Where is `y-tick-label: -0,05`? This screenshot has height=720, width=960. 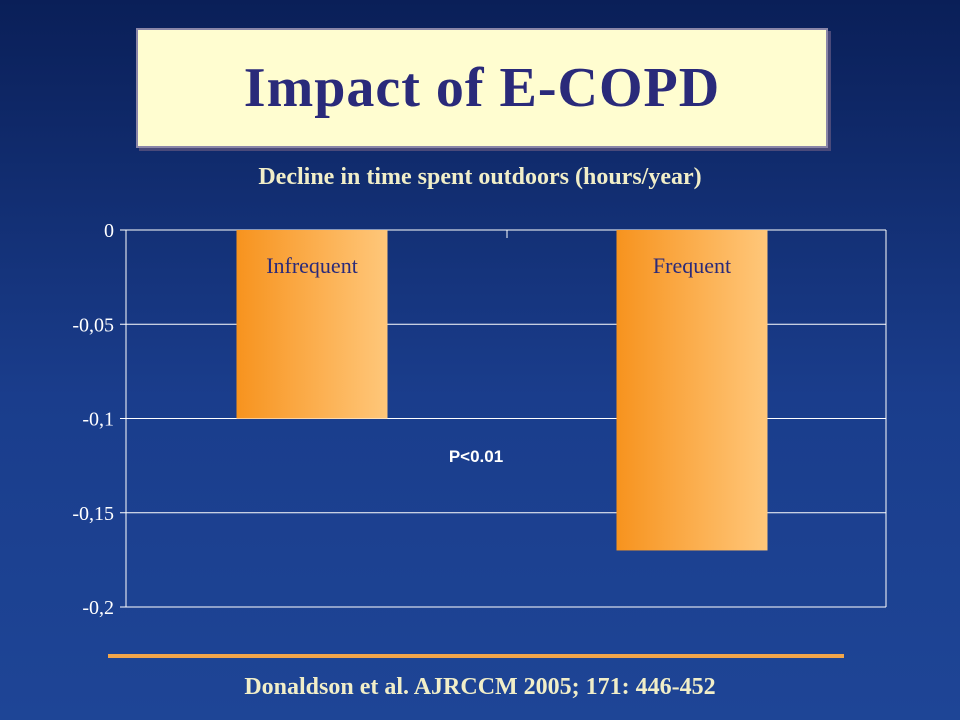
y-tick-label: -0,05 is located at coordinates (93, 325).